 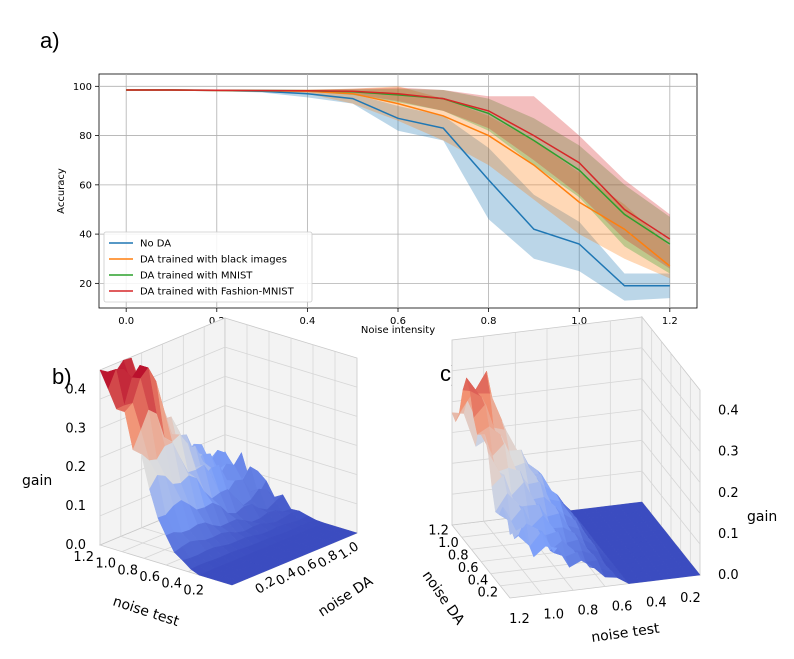 I want to click on y-tick-label: 1.2, so click(x=438, y=531).